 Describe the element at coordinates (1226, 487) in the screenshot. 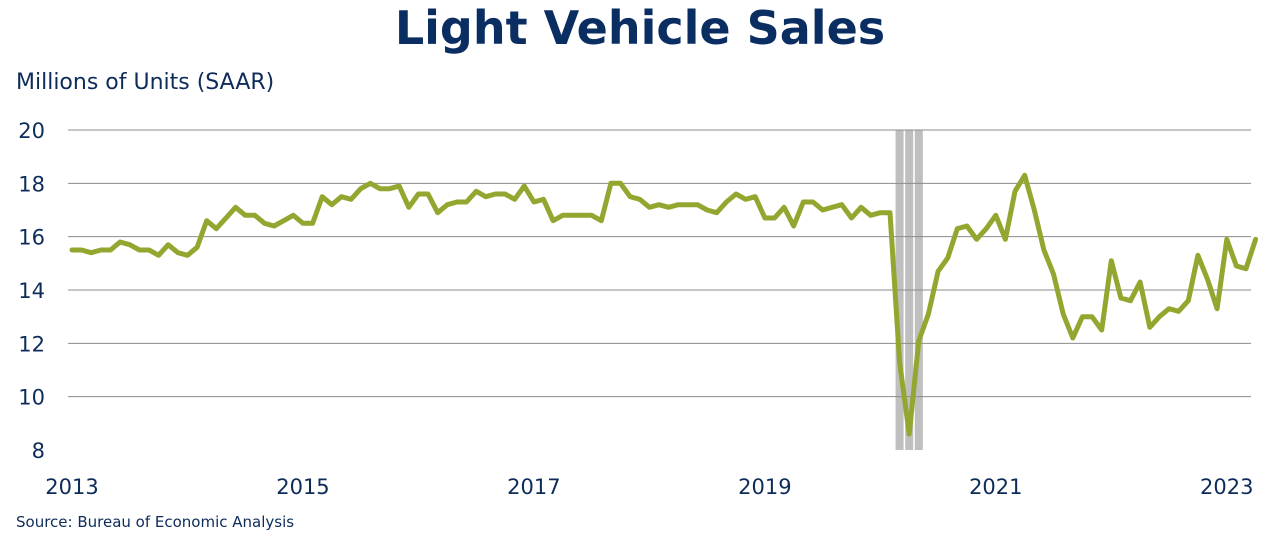

I see `x-tick-label: 2023` at that location.